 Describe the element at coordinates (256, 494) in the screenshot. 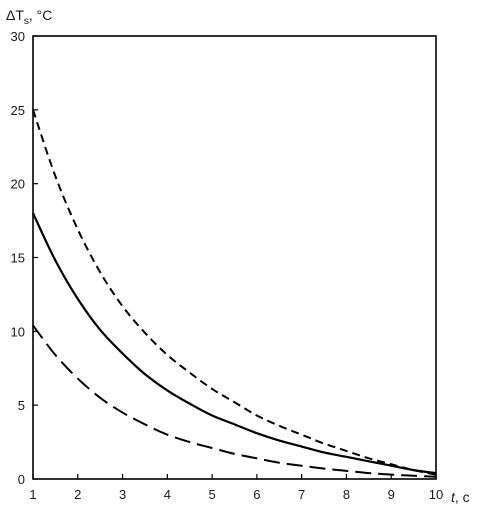

I see `x-tick-label: 6` at that location.